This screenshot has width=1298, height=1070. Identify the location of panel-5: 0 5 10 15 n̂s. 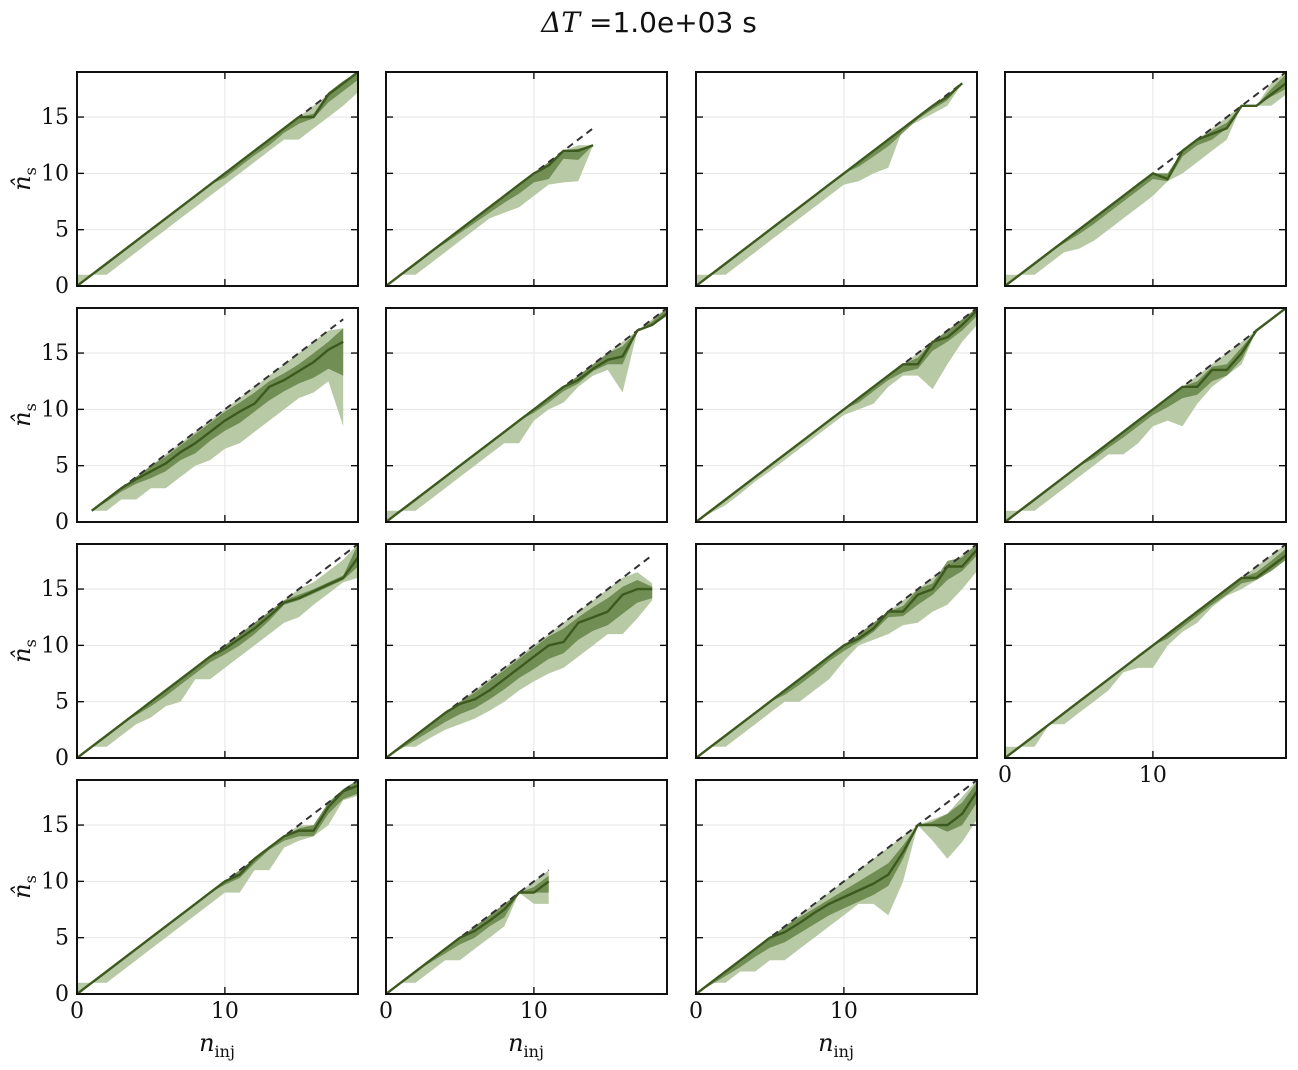
(183, 421).